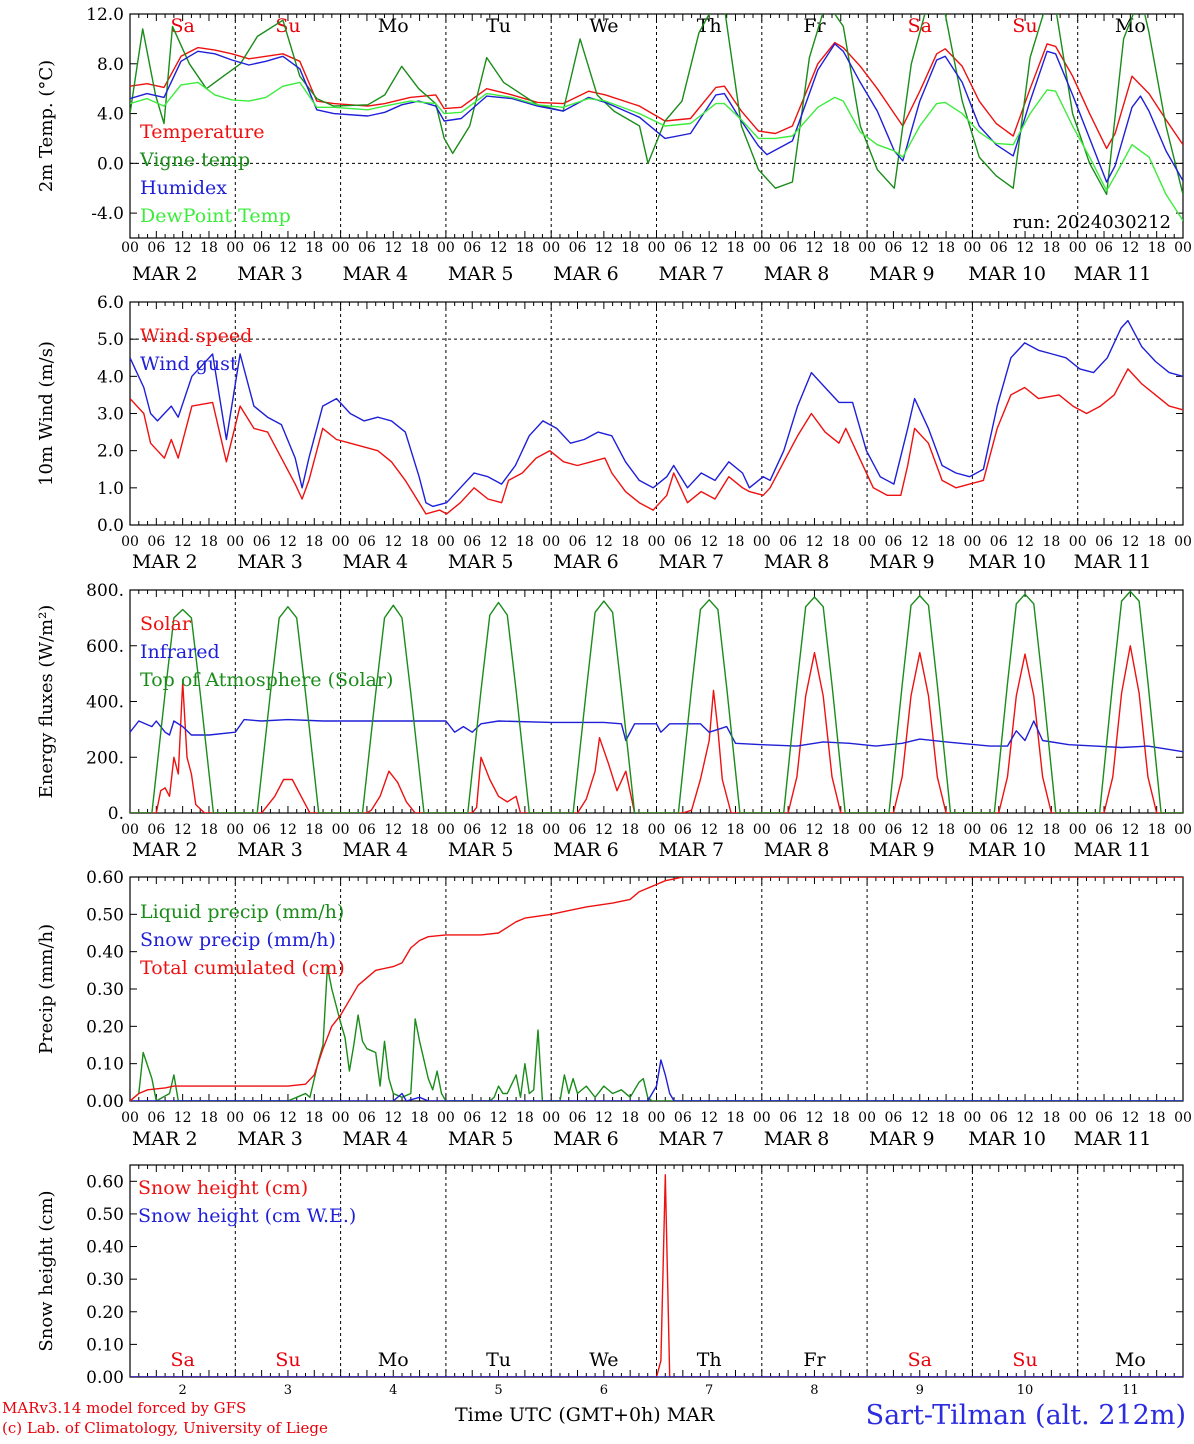 This screenshot has height=1444, width=1194. I want to click on day-abbr: Su, so click(287, 1360).